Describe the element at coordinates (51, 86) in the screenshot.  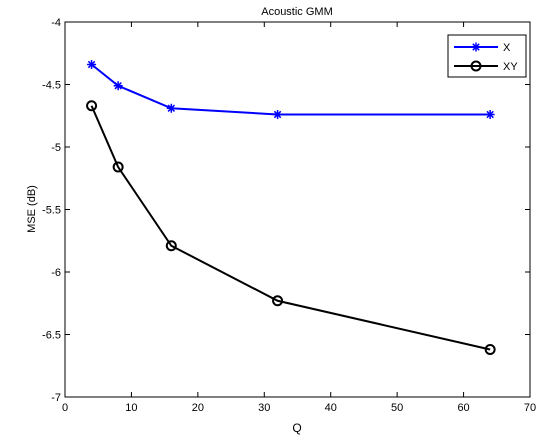
I see `y-tick-label: -4.5` at that location.